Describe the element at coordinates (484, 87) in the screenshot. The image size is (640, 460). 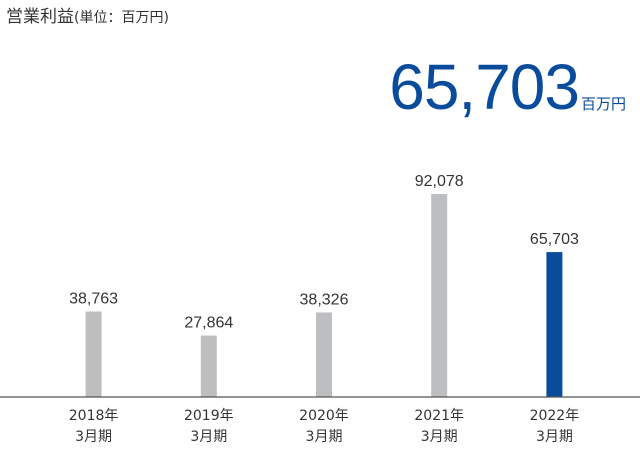
I see `headline-value: 65,703` at that location.